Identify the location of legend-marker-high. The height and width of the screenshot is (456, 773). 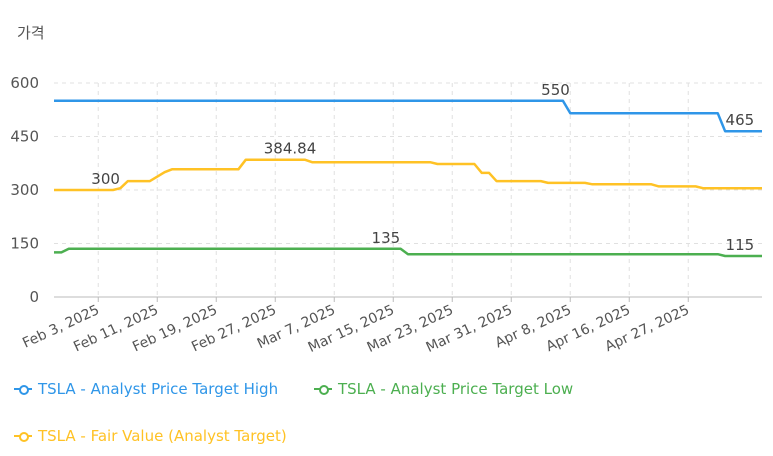
(23, 389).